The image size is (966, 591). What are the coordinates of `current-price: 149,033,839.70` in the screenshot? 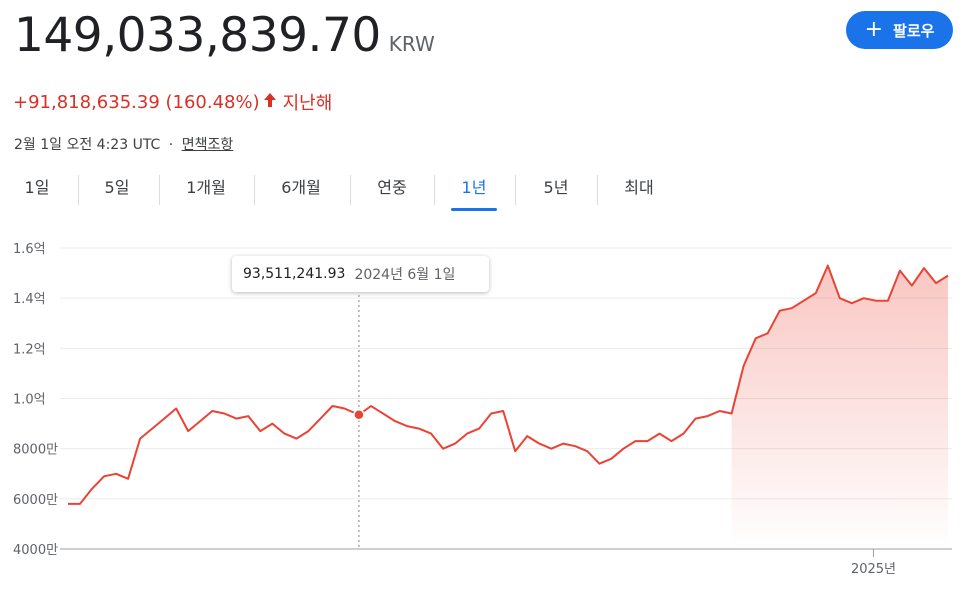 It's located at (197, 35).